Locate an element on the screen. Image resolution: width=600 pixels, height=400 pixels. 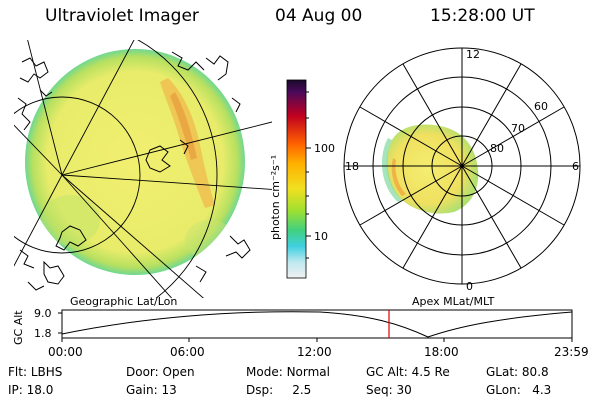
mlat-label-80: 80 is located at coordinates (497, 148).